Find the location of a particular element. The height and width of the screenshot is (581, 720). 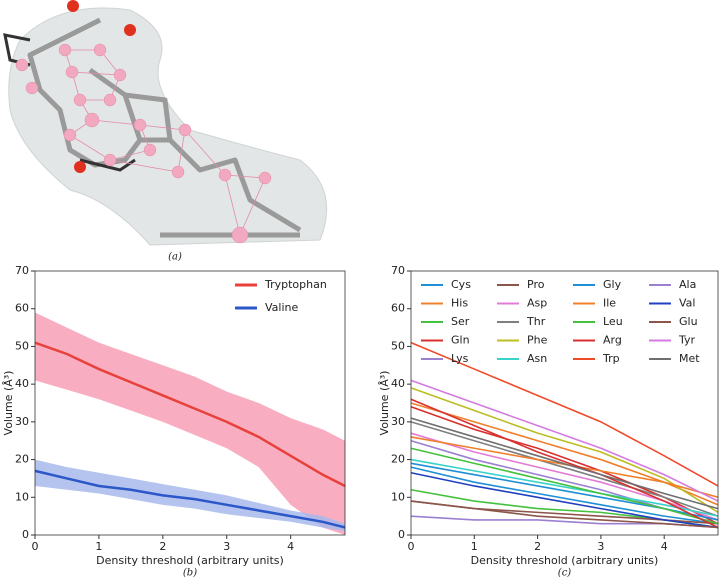

panel-caption: (b) is located at coordinates (190, 573).